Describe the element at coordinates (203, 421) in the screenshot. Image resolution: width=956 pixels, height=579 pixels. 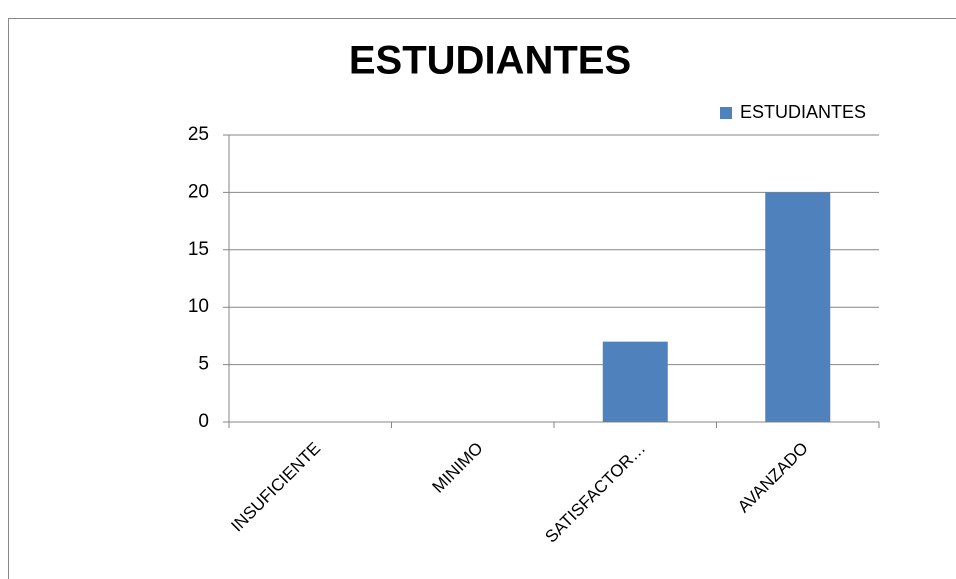
I see `y-tick-label: 0` at that location.